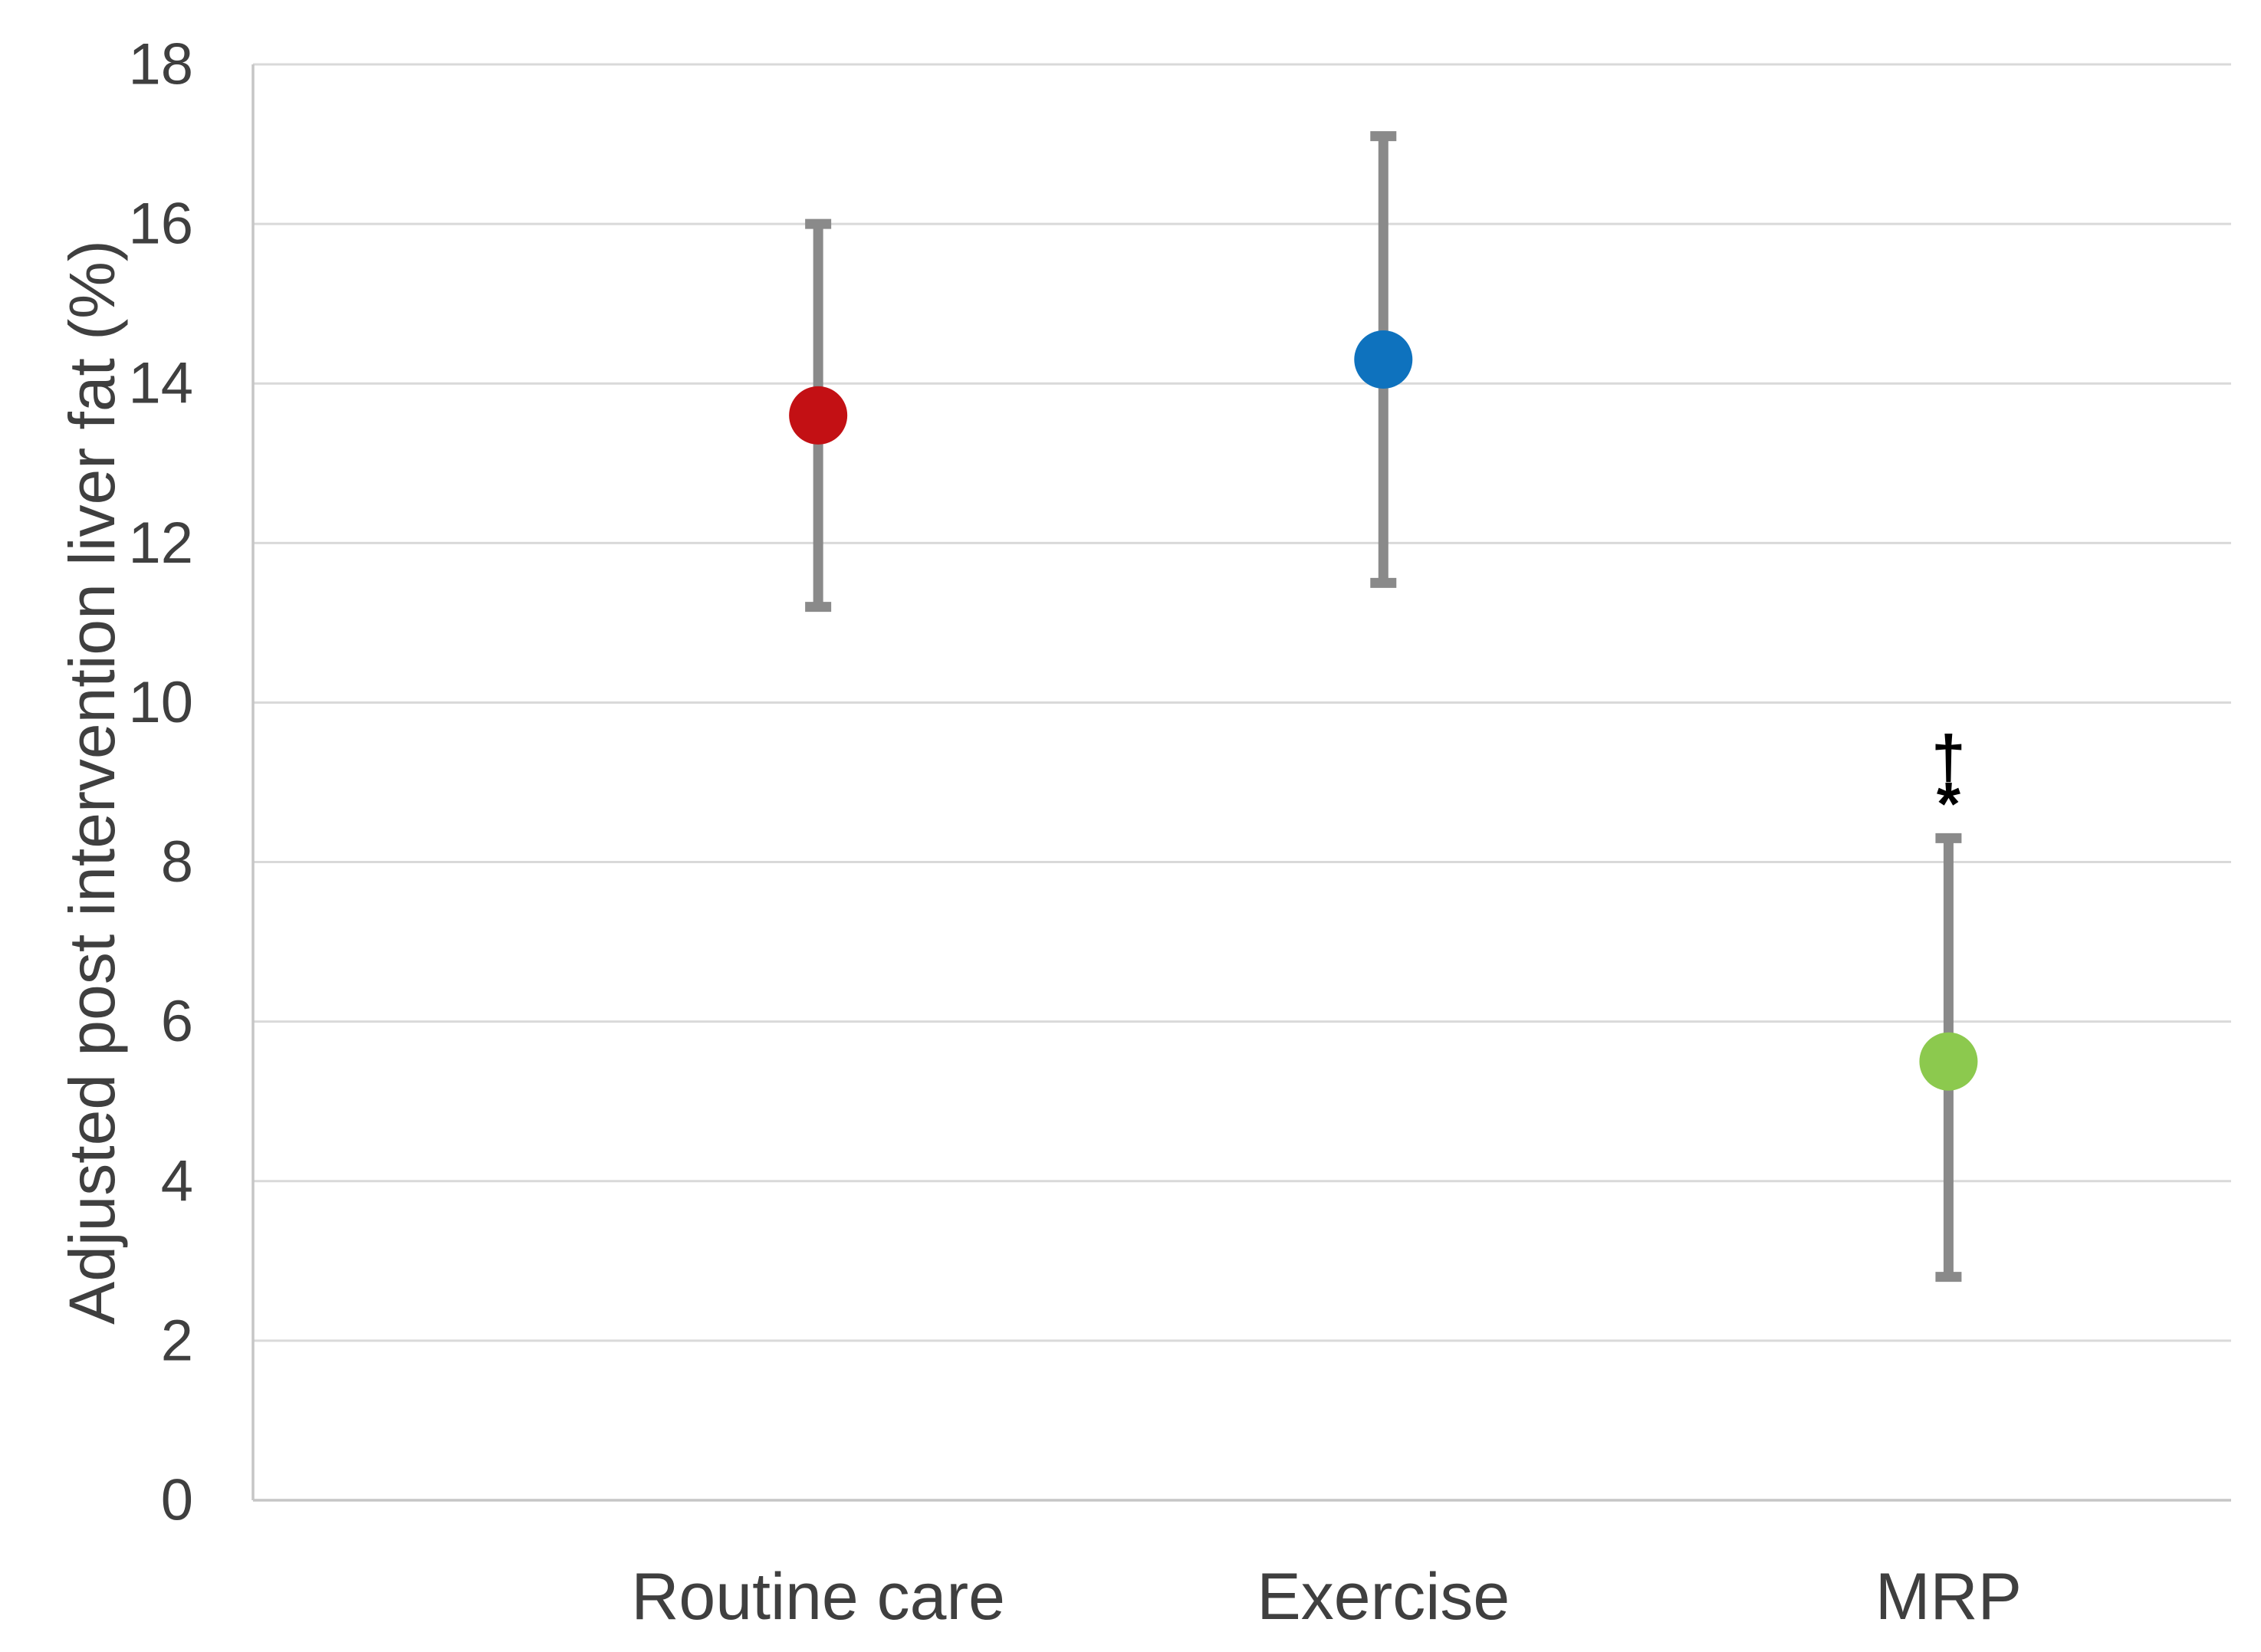 The image size is (2261, 1652). I want to click on y-tick-label-6: 6, so click(177, 1021).